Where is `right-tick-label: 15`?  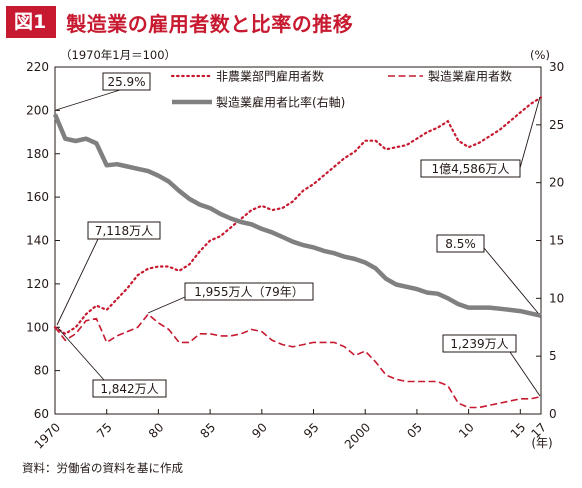 right-tick-label: 15 is located at coordinates (556, 241).